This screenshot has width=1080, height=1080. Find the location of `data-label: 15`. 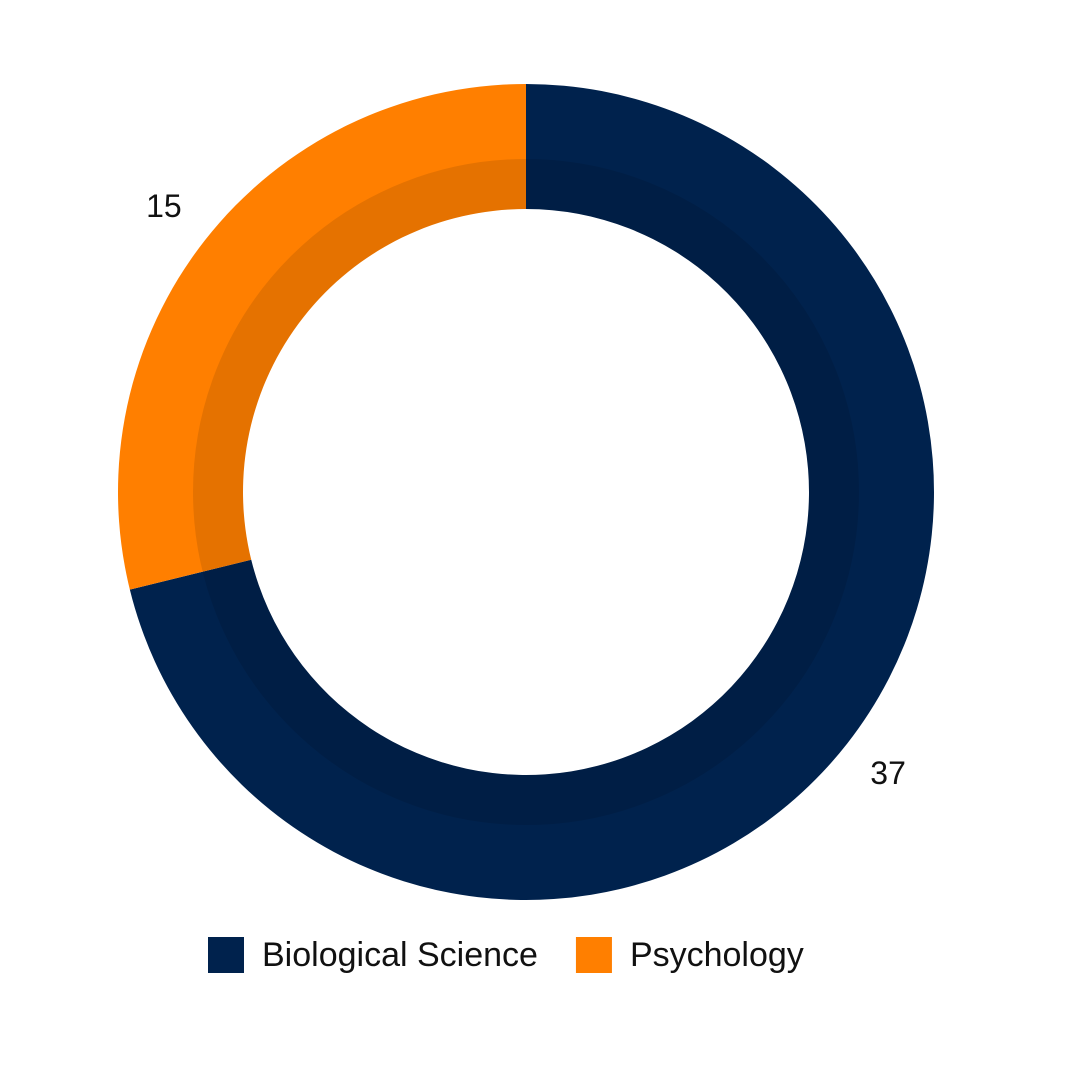

data-label: 15 is located at coordinates (164, 206).